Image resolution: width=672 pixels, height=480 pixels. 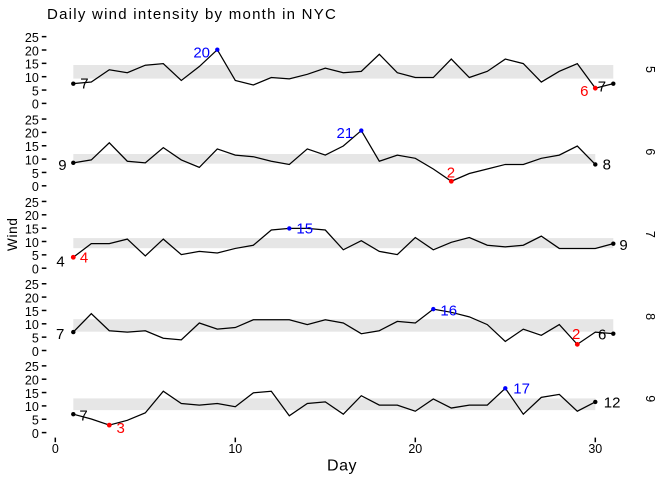 What do you see at coordinates (595, 449) in the screenshot?
I see `svg-text: 30` at bounding box center [595, 449].